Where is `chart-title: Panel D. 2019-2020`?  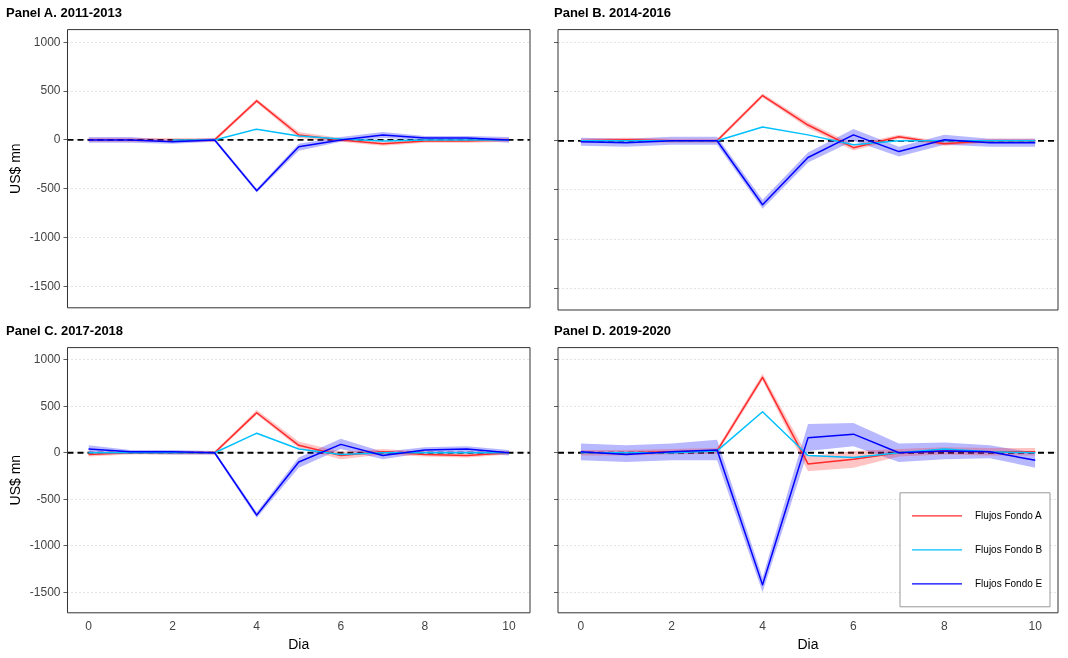 chart-title: Panel D. 2019-2020 is located at coordinates (613, 331).